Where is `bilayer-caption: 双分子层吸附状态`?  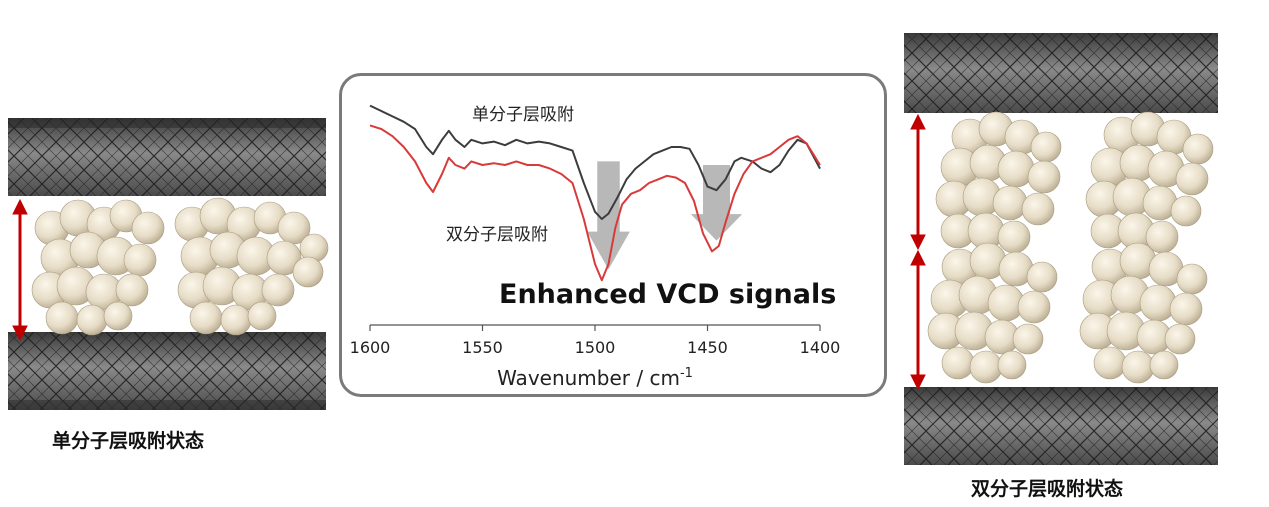 bilayer-caption: 双分子层吸附状态 is located at coordinates (1047, 489).